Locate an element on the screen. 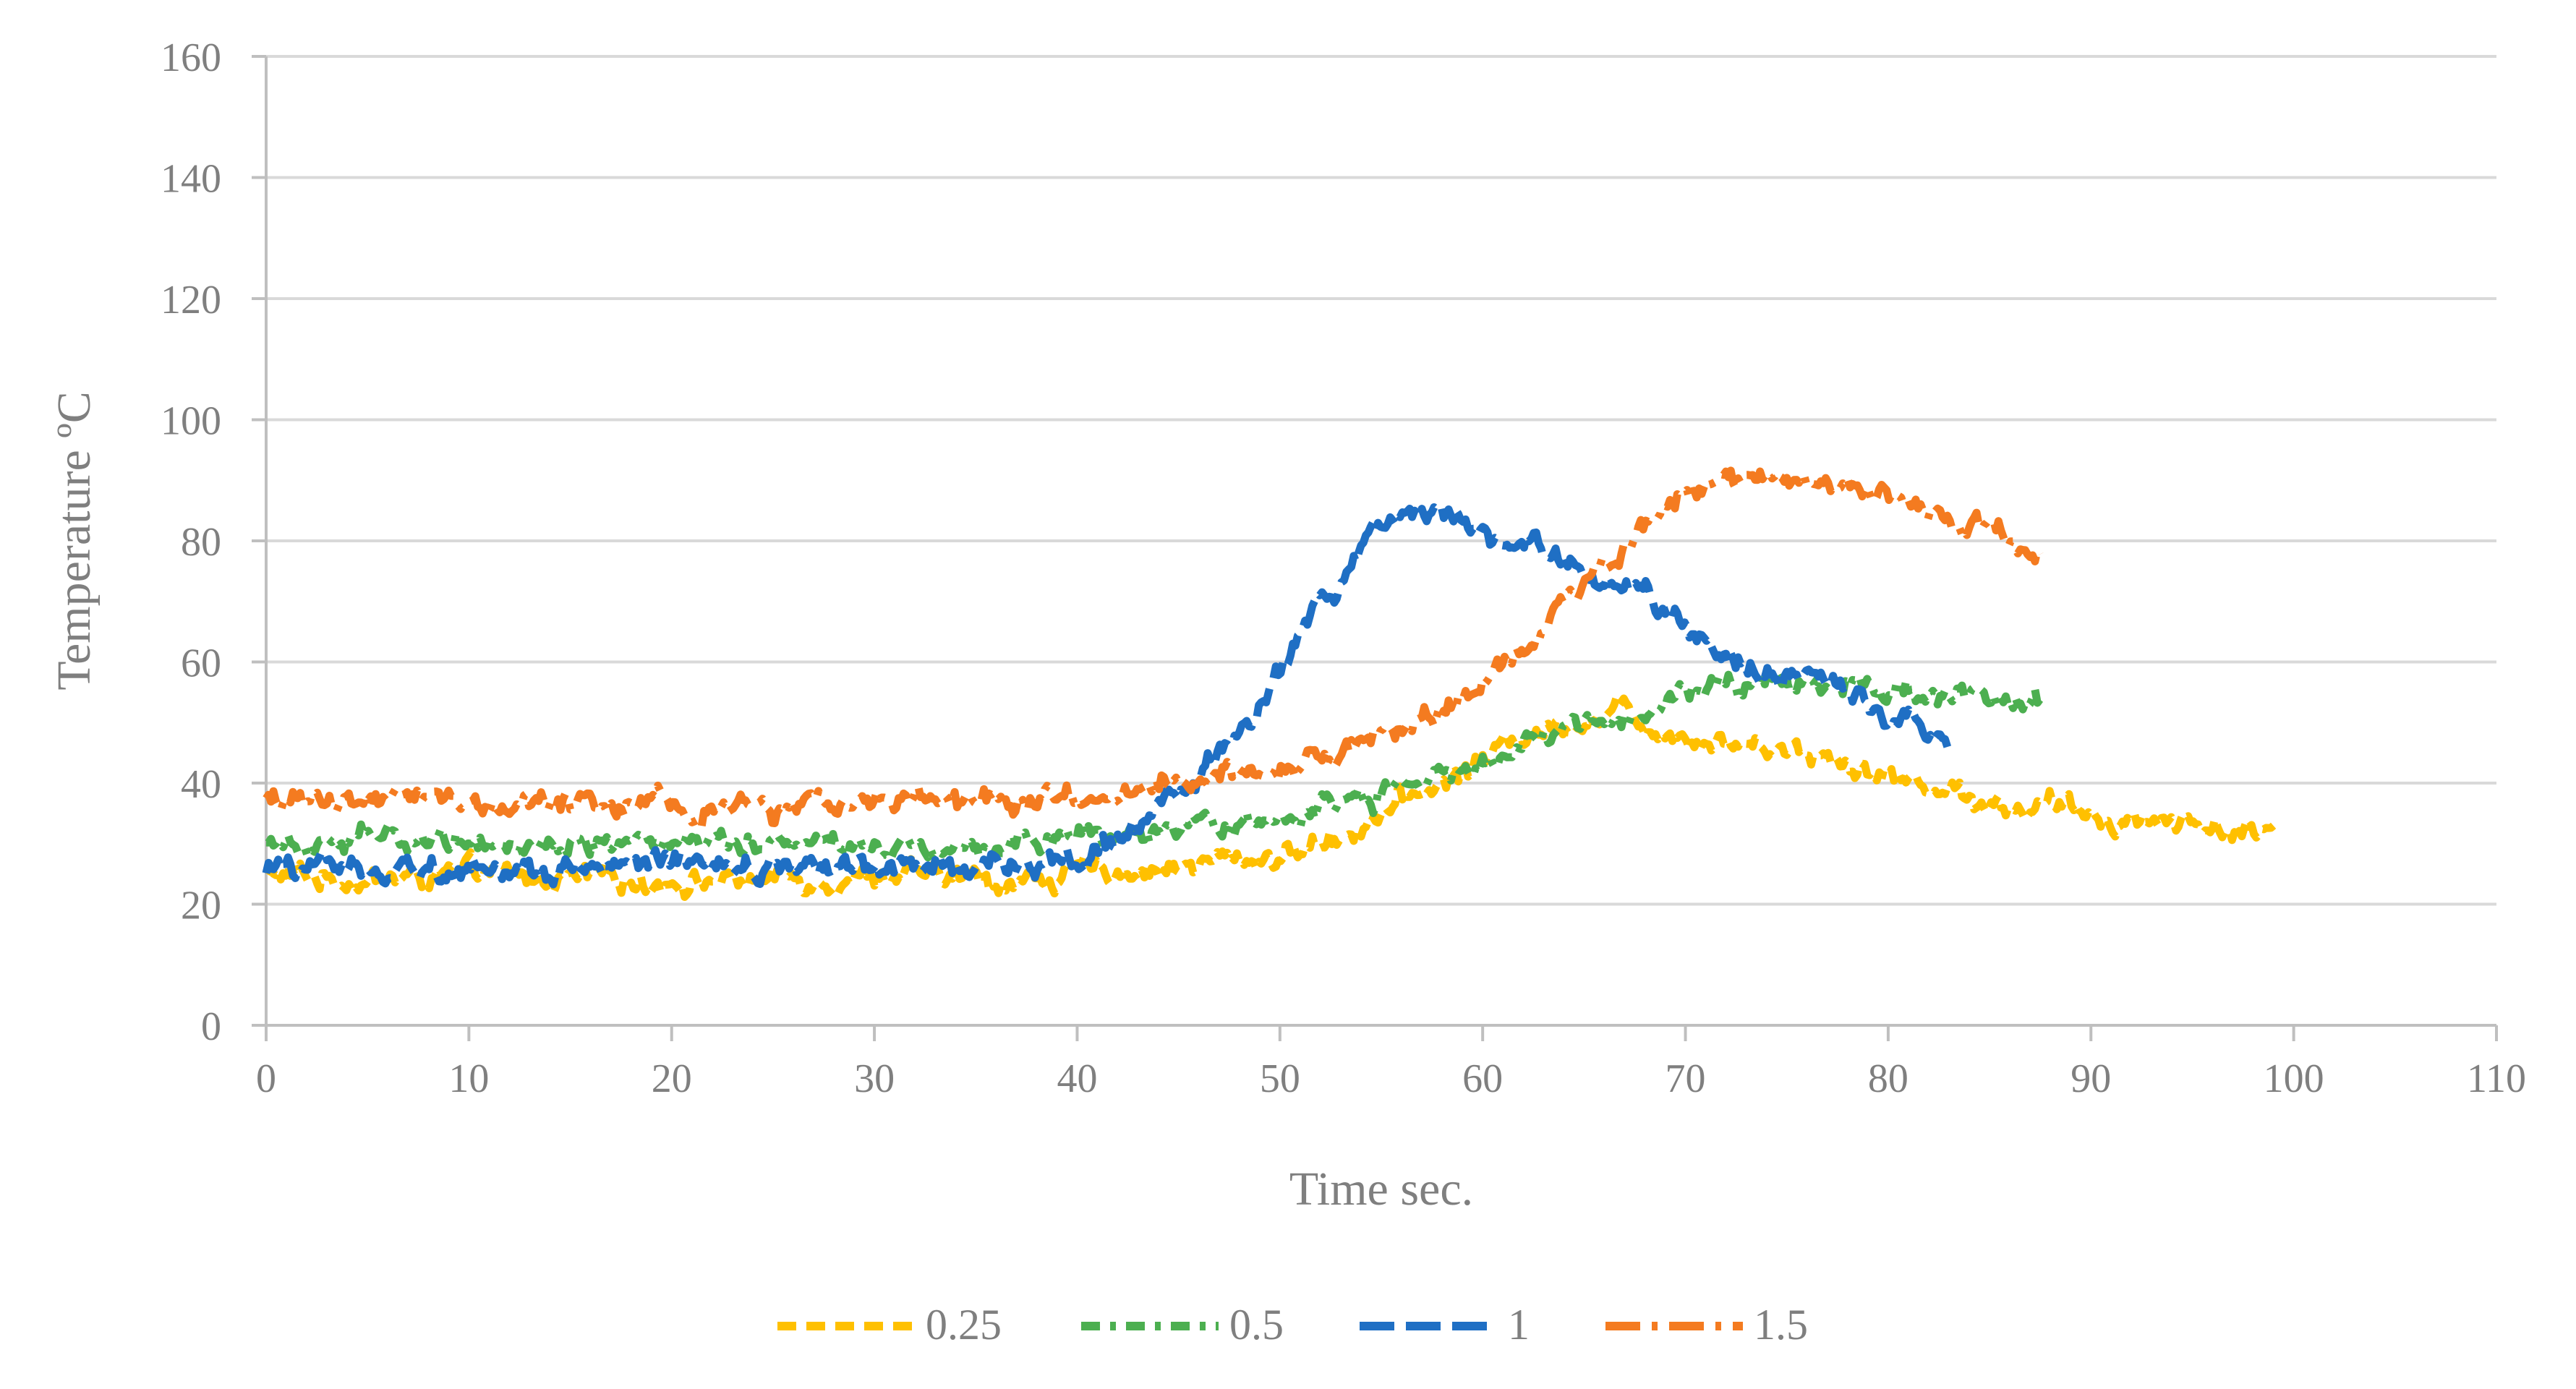 This screenshot has width=2576, height=1389. x-tick-label: 10 is located at coordinates (468, 1078).